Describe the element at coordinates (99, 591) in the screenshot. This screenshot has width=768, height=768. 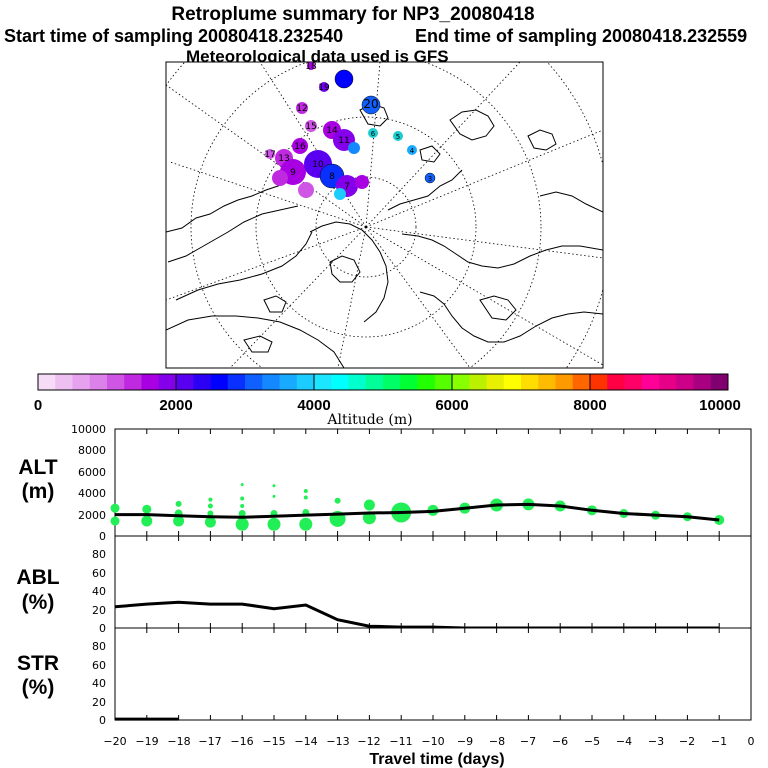
I see `abl-ytick: 40` at that location.